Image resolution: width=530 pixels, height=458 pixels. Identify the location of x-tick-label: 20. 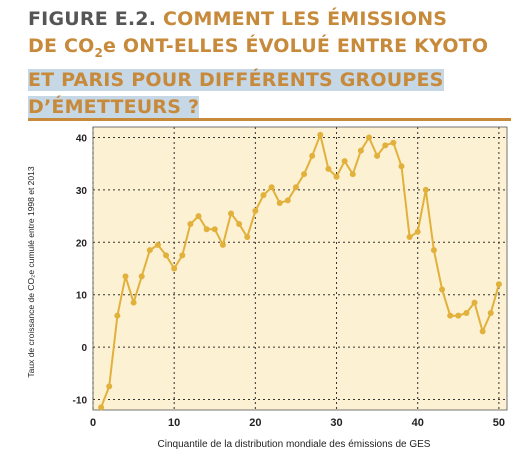
(255, 423).